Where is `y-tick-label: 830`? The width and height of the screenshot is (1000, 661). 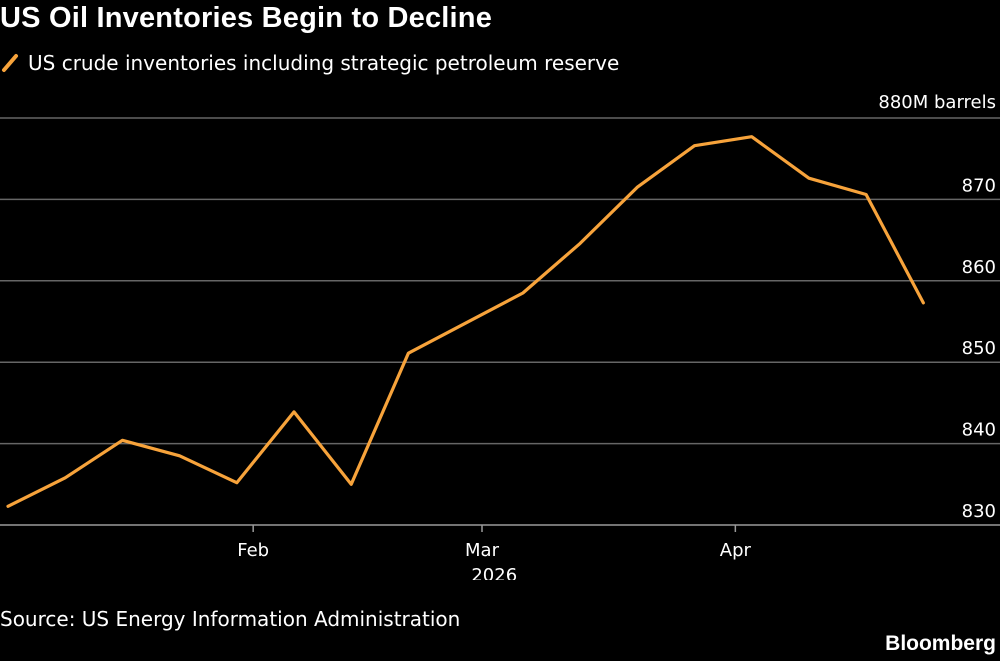
y-tick-label: 830 is located at coordinates (979, 511).